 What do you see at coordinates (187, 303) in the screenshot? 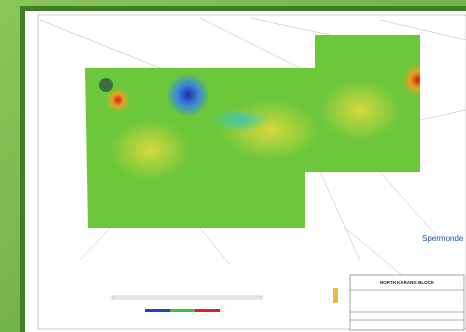
I see `scale-bar` at bounding box center [187, 303].